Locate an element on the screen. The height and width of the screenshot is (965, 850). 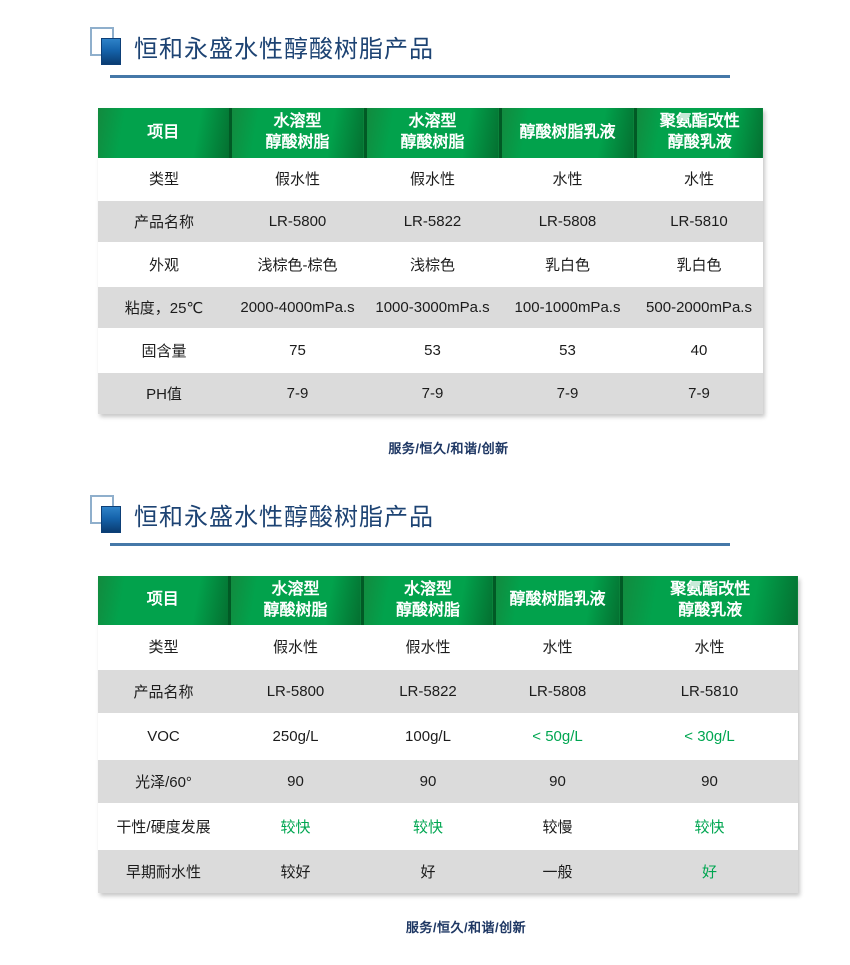
table-row: 固含量 75 53 53 40 is located at coordinates (430, 351).